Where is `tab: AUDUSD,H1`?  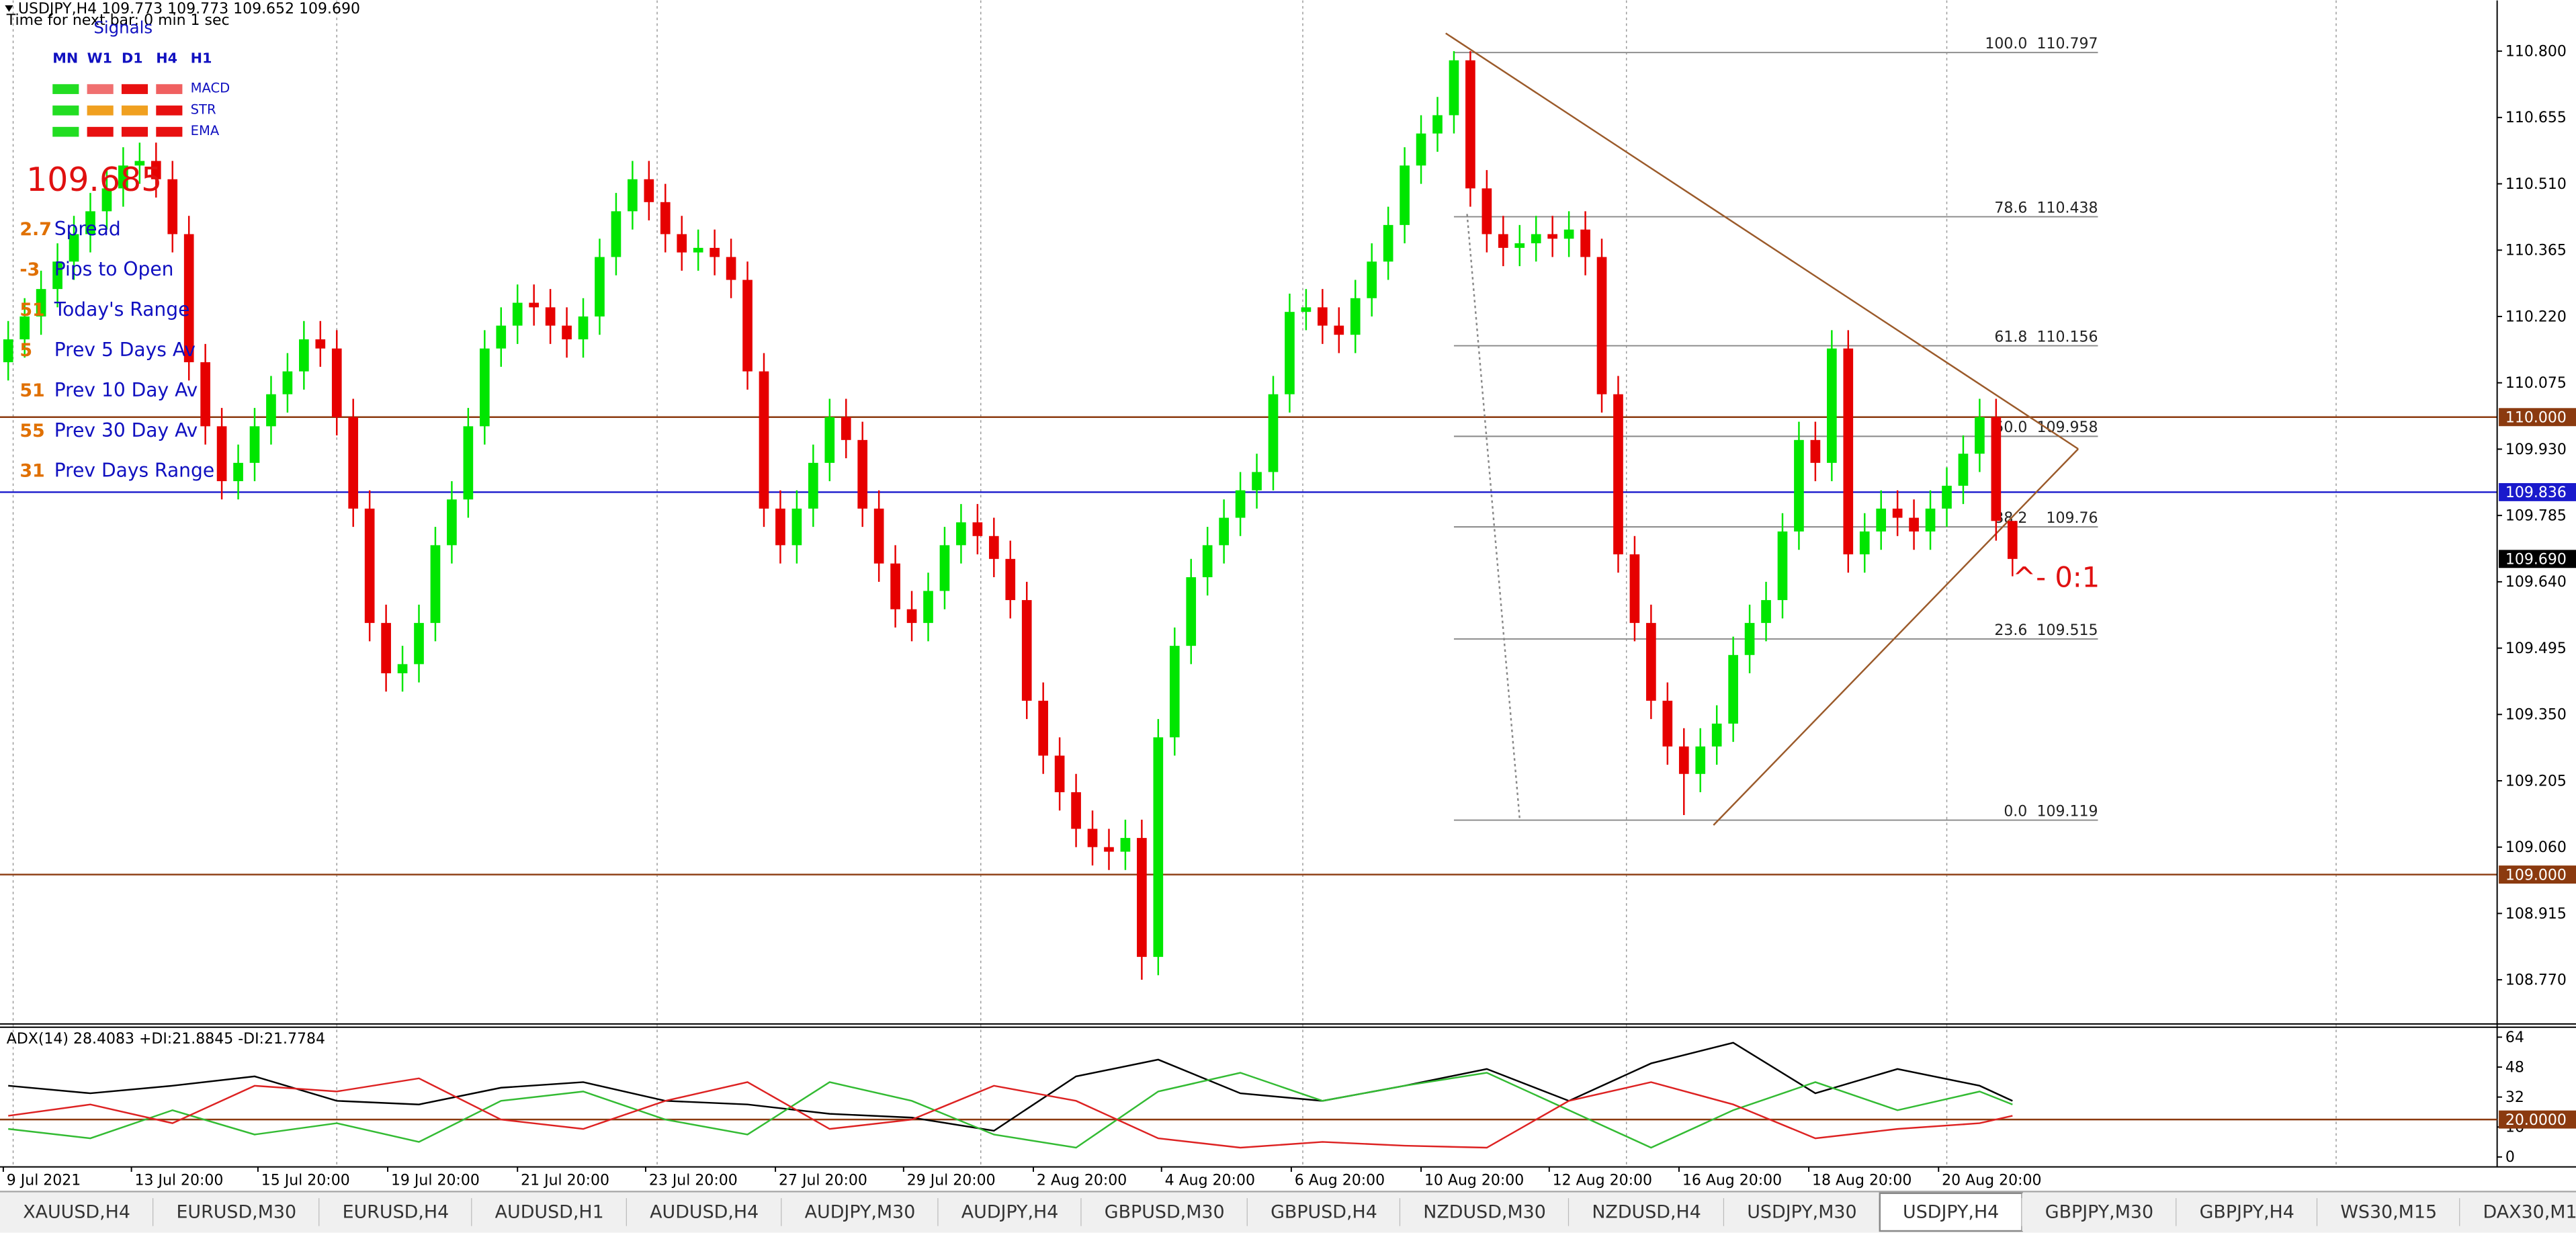
tab: AUDUSD,H1 is located at coordinates (550, 1212).